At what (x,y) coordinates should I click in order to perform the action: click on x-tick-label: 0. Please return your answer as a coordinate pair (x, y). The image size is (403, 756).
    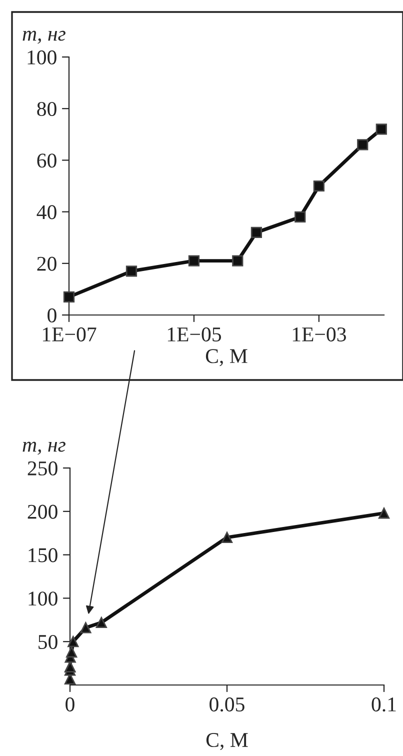
    Looking at the image, I should click on (70, 704).